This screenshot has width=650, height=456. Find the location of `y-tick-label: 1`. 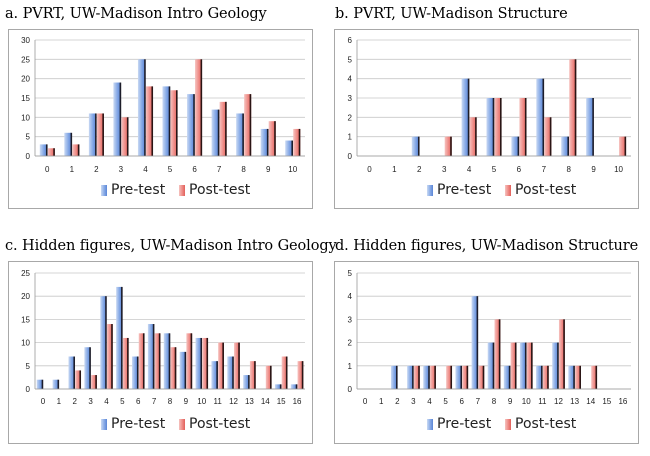

y-tick-label: 1 is located at coordinates (350, 366).